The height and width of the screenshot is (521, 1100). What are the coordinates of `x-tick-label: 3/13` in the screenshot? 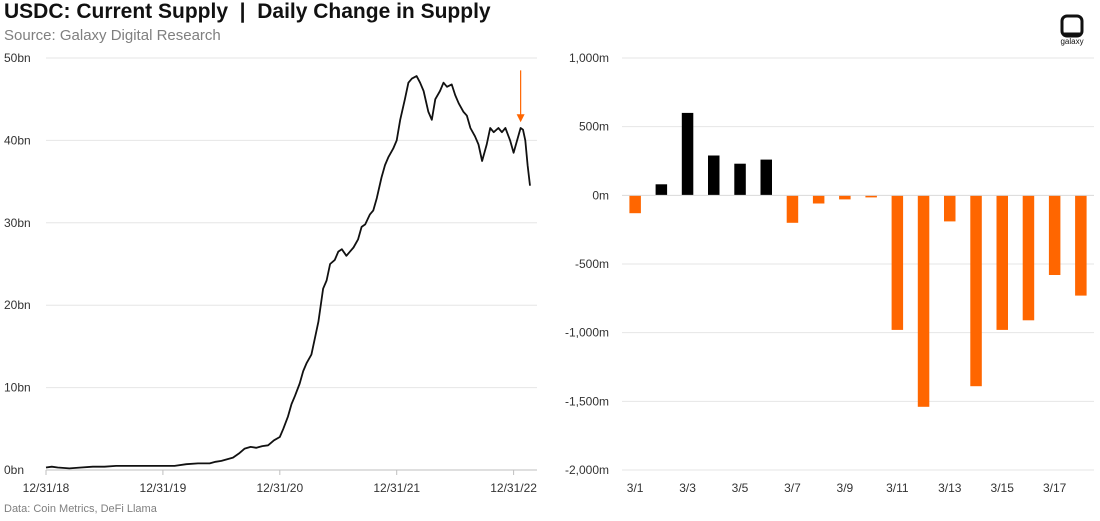 It's located at (950, 488).